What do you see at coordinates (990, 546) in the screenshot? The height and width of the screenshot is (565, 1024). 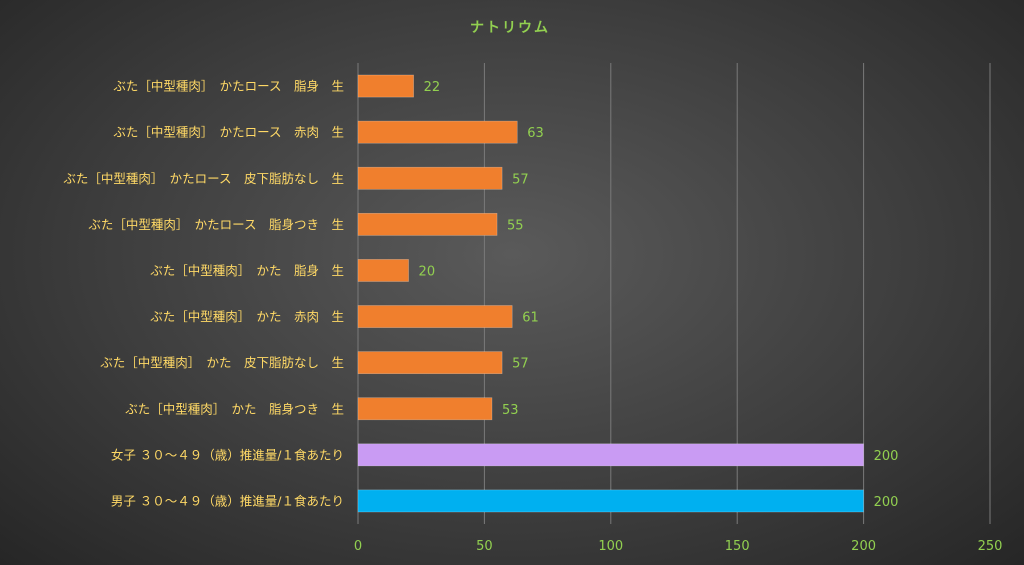 I see `x-tick-label: 250` at bounding box center [990, 546].